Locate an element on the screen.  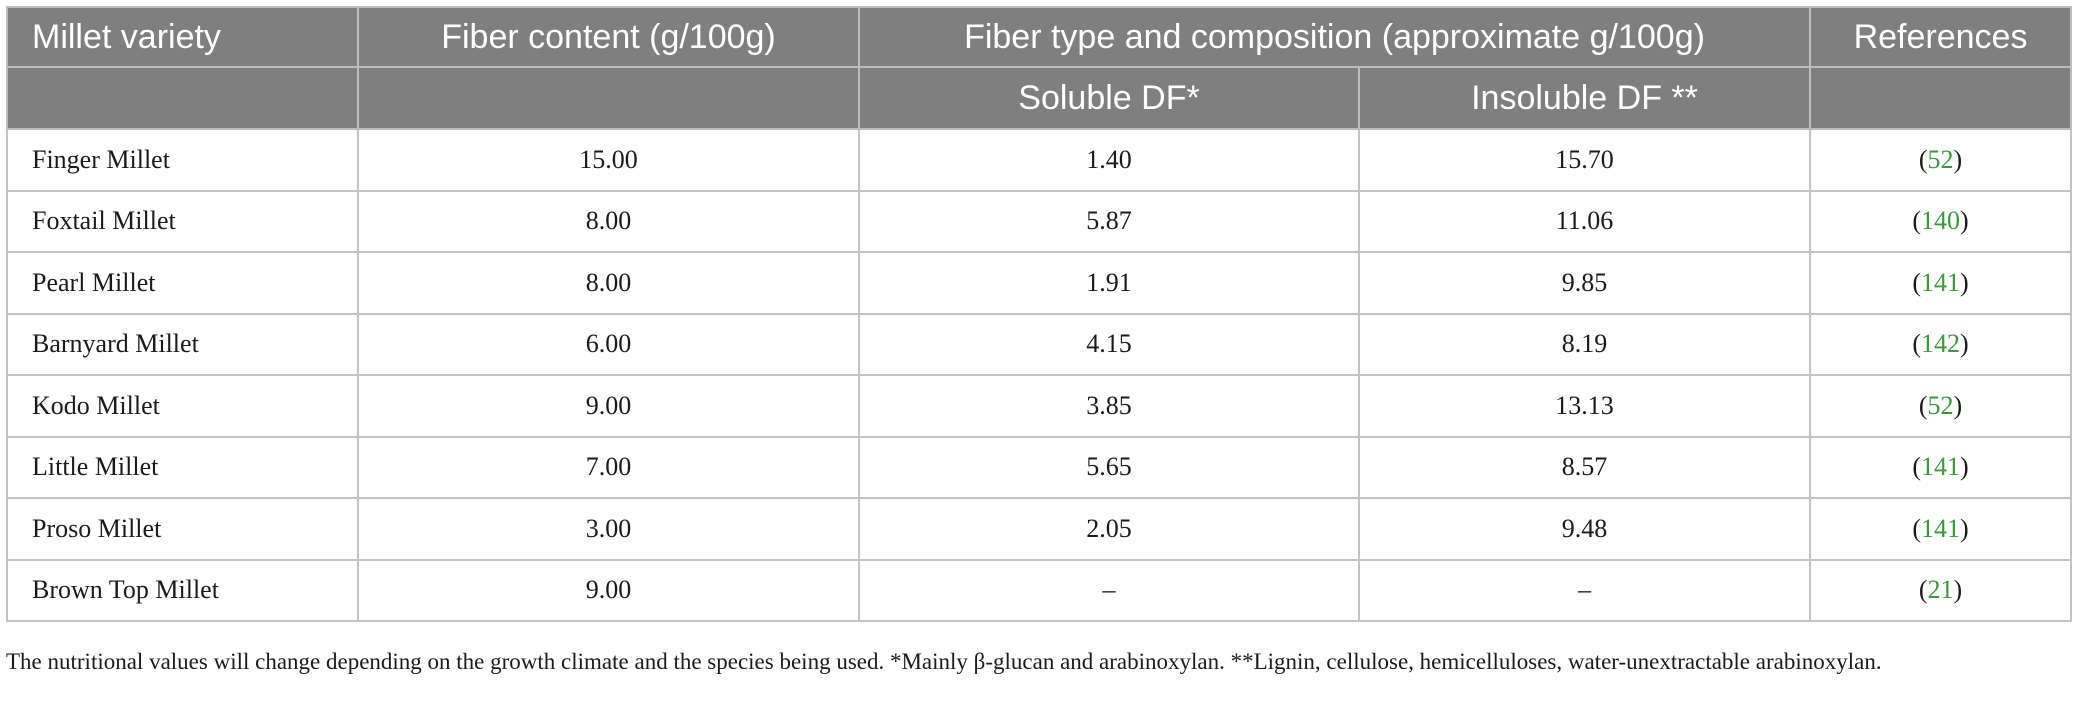
cell-soluble: 3.85 is located at coordinates (1109, 406).